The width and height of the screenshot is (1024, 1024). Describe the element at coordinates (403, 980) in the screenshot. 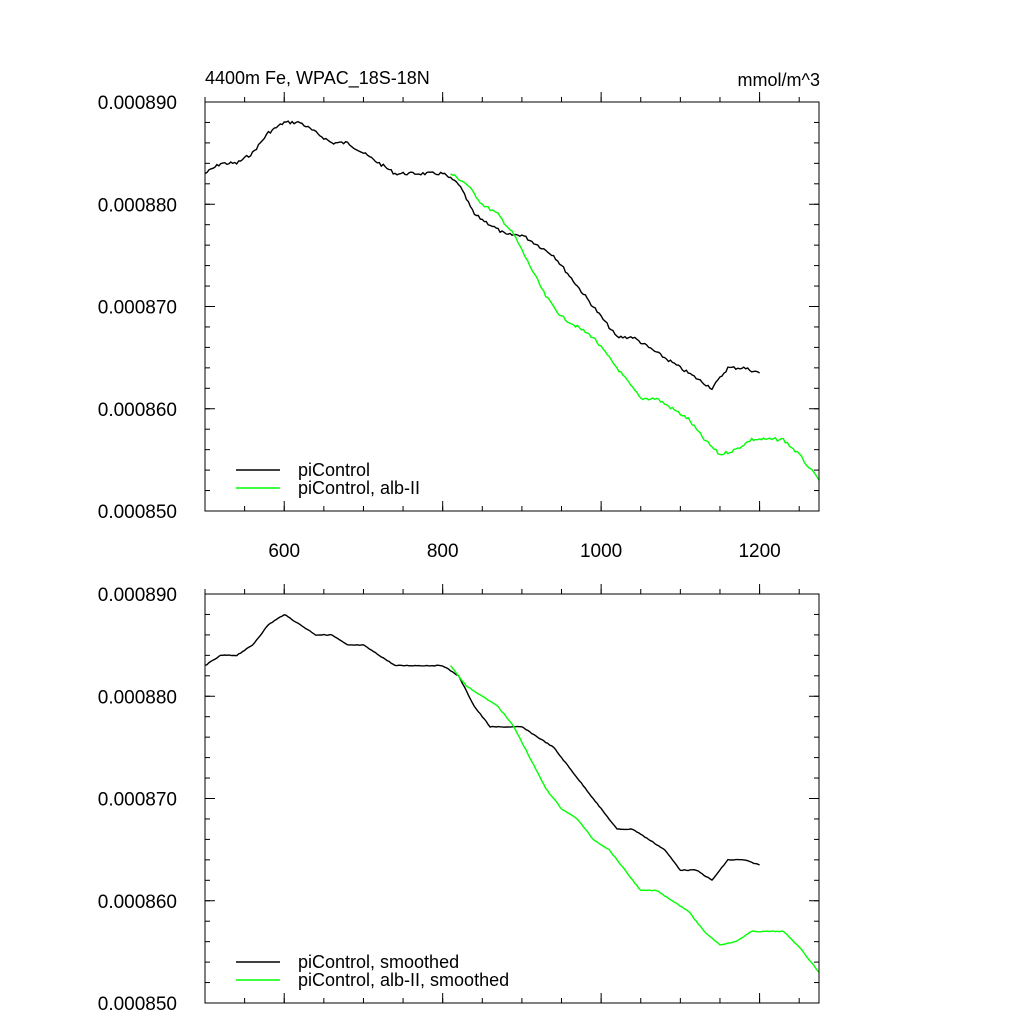

I see `legend-label-1: piControl, alb-II, smoothed` at that location.